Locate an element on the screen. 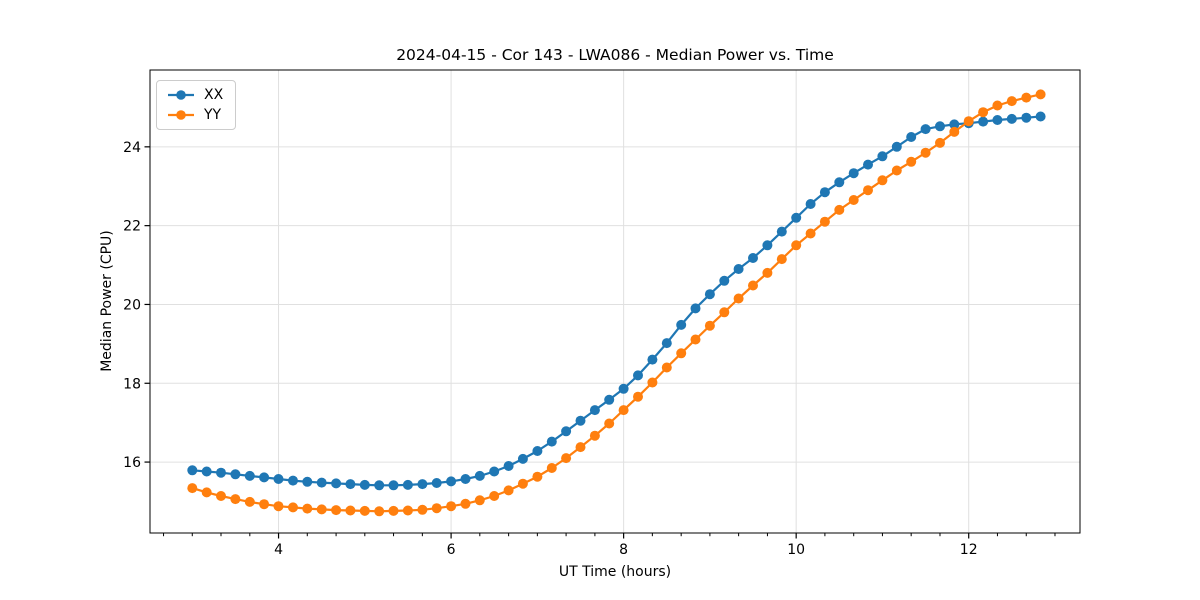 Image resolution: width=1200 pixels, height=600 pixels. y-tick-label: 16 is located at coordinates (132, 463).